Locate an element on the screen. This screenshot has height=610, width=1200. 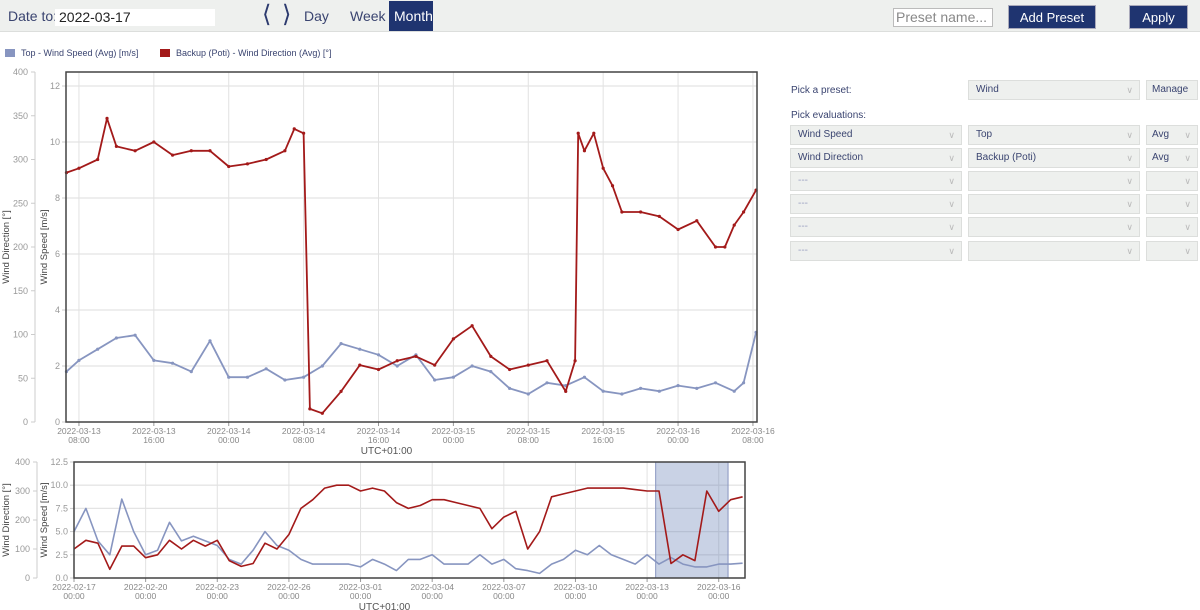
x-tick-date: 2022-02-20 is located at coordinates (146, 587).